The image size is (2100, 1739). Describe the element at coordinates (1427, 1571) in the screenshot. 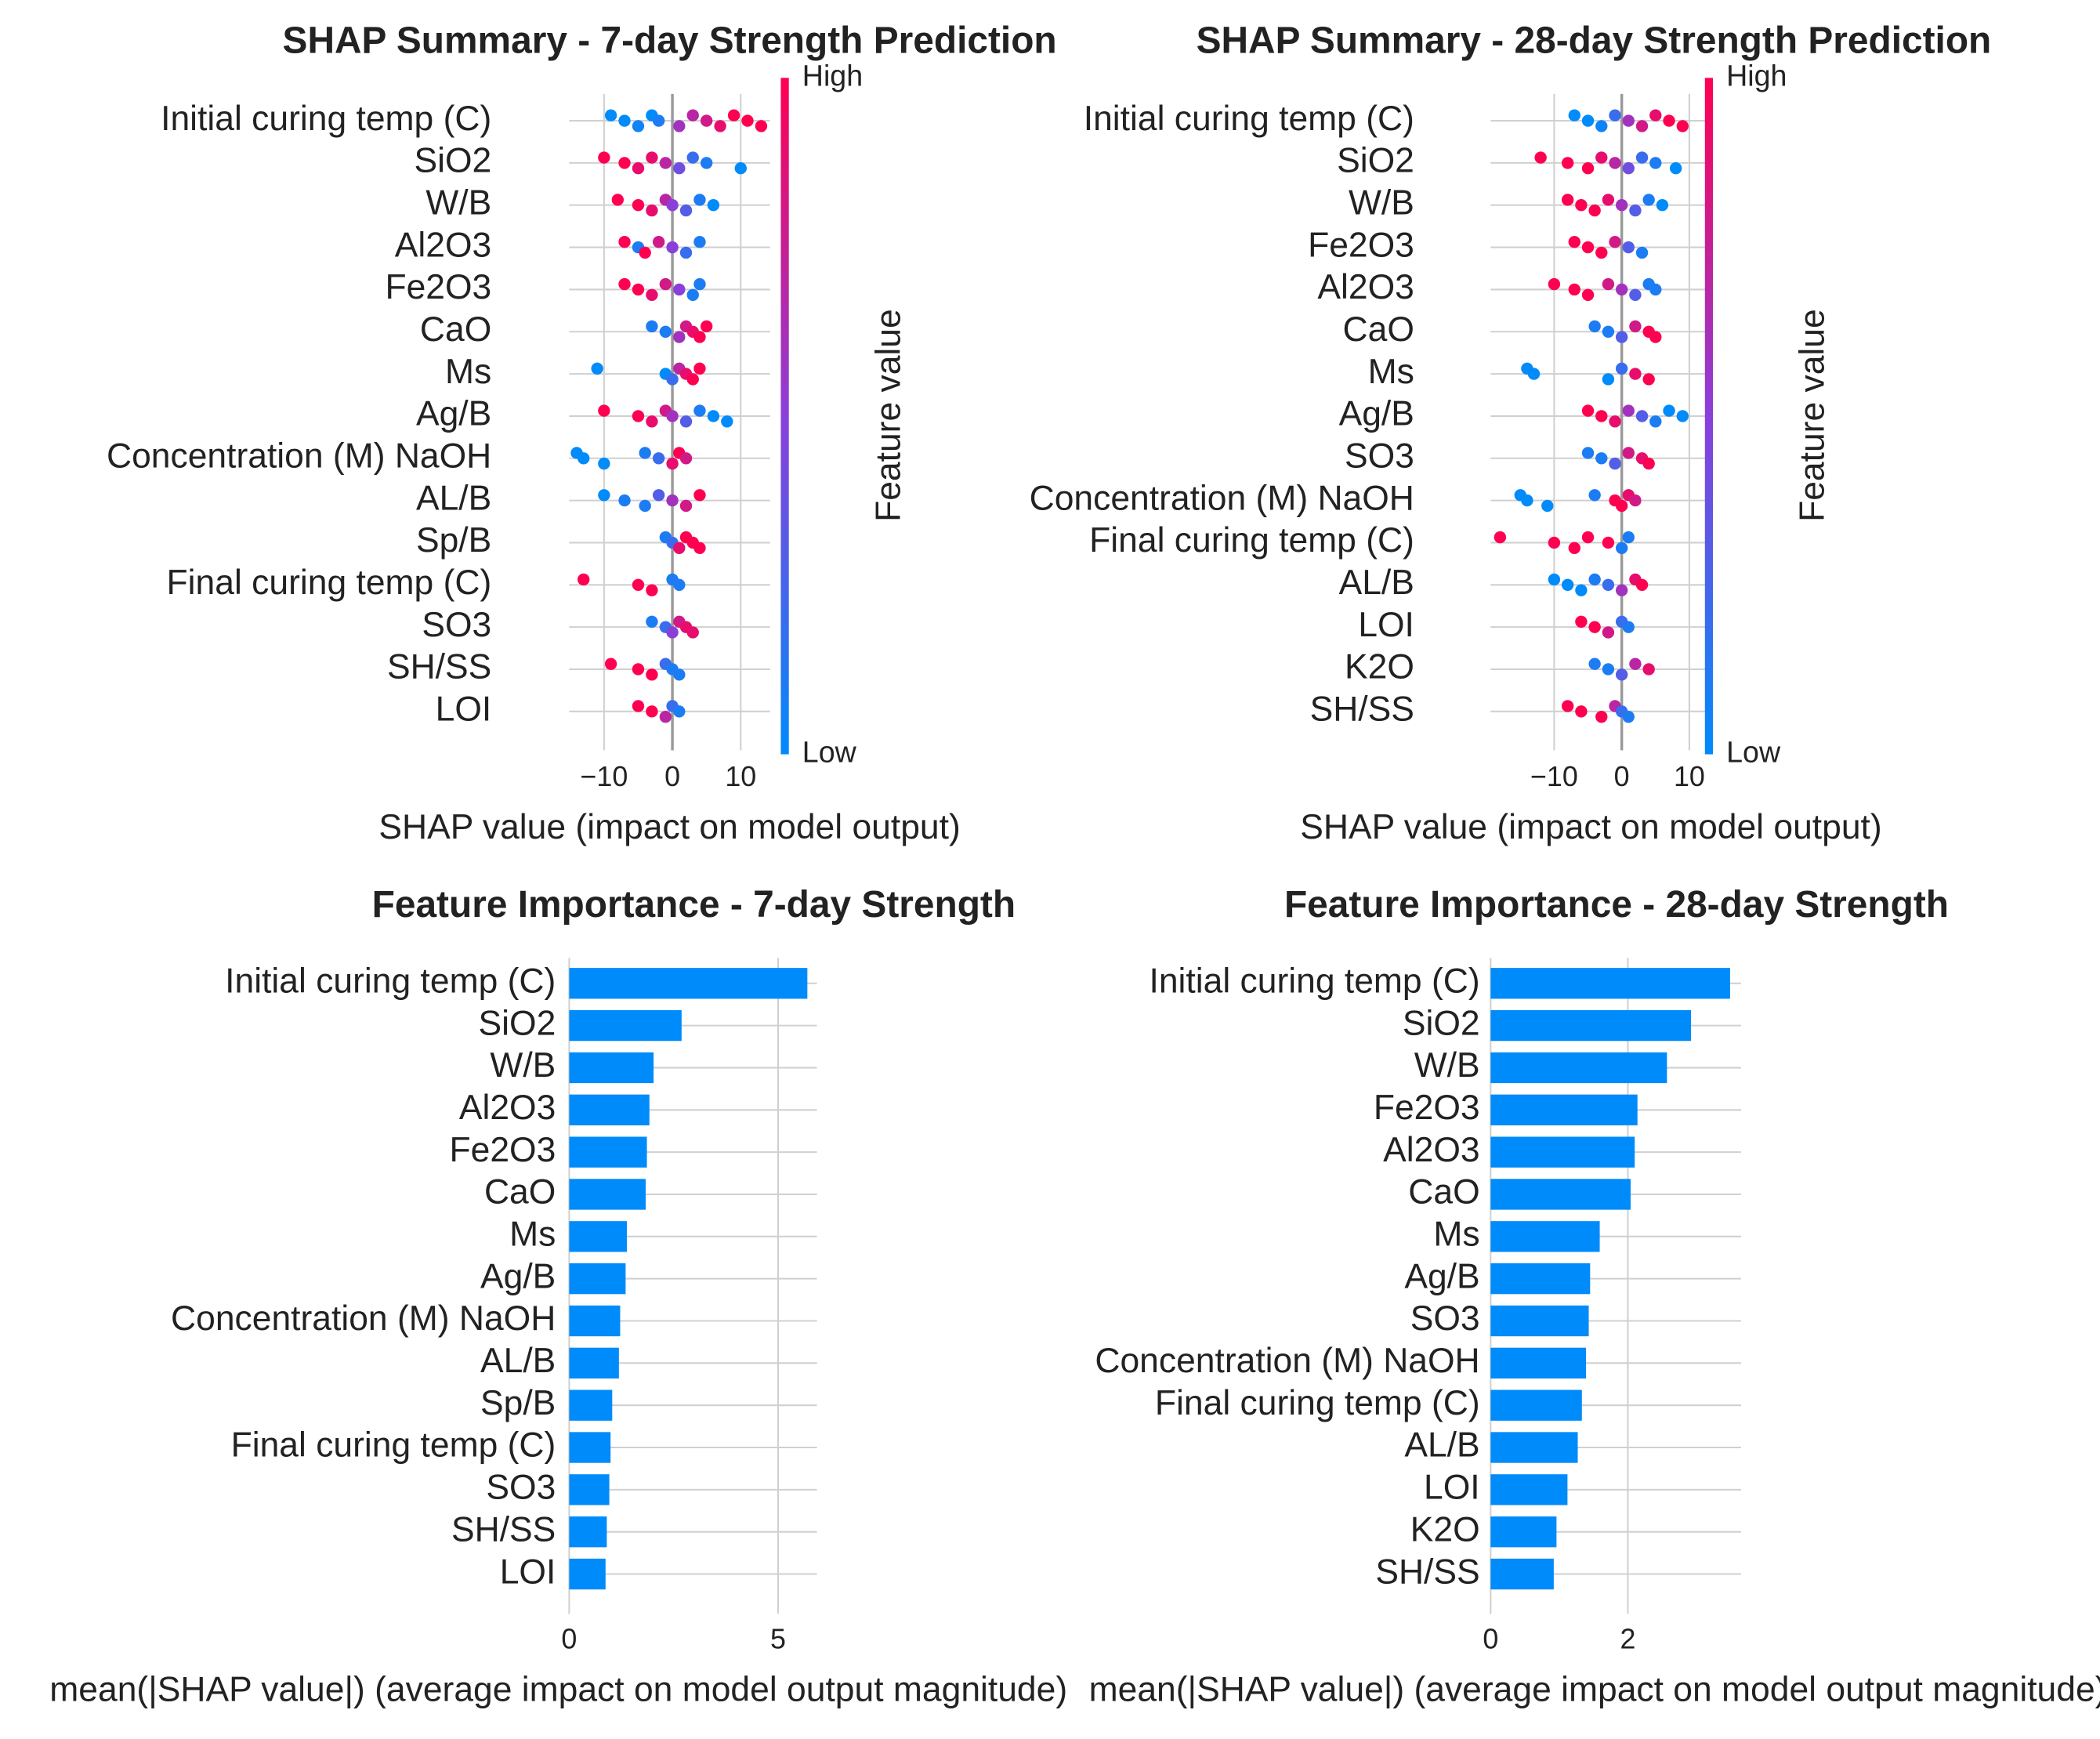

I see `y-tick-label: SH/SS` at that location.